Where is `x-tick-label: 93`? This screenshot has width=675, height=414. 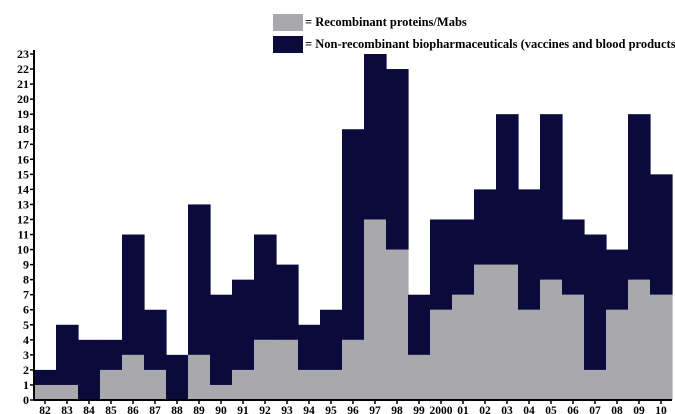 x-tick-label: 93 is located at coordinates (287, 409).